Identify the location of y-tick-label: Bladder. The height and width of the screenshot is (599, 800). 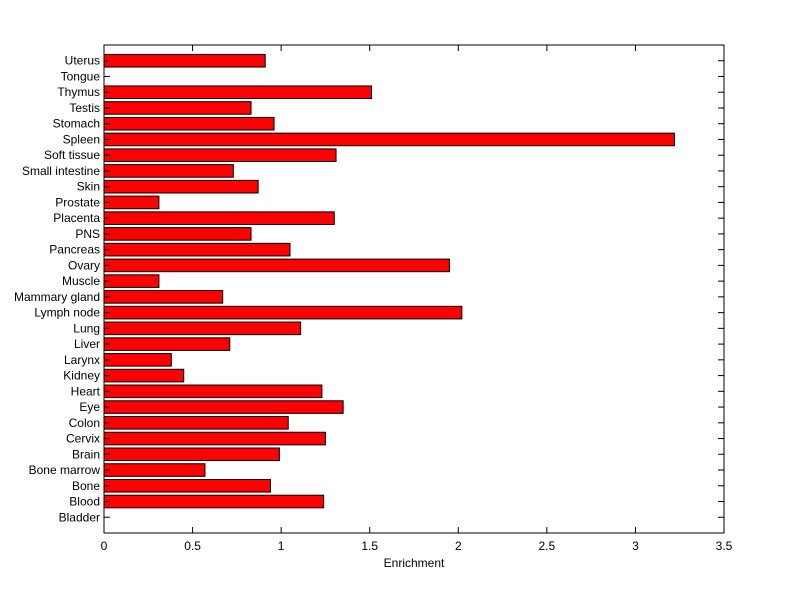
(79, 517).